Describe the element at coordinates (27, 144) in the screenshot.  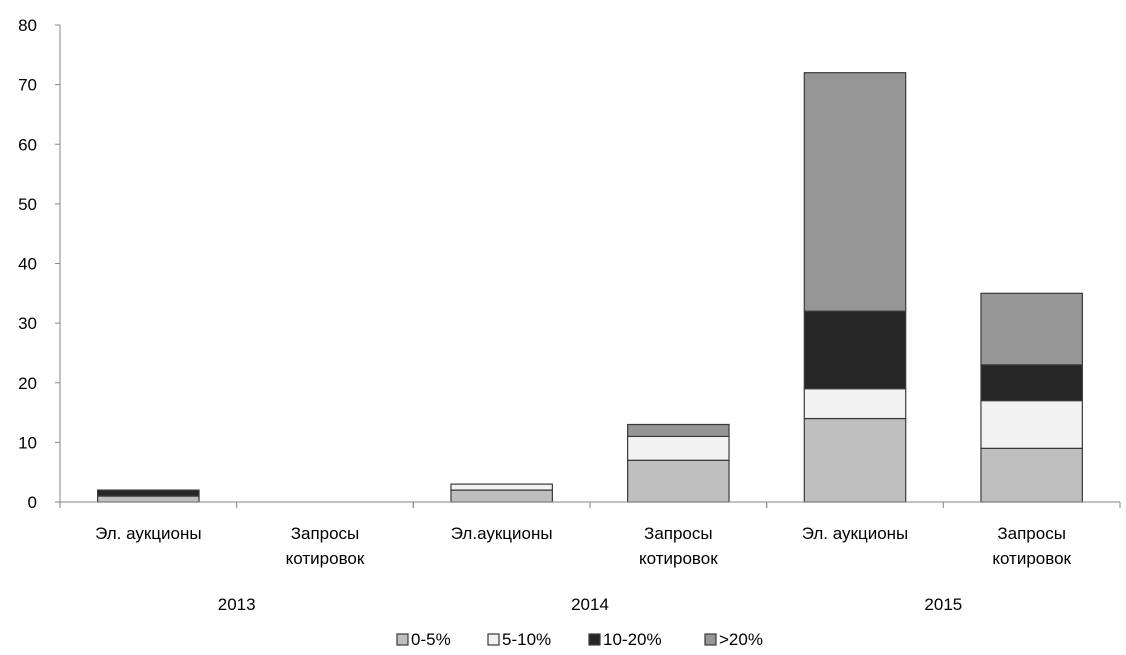
I see `y-tick-label: 60` at that location.